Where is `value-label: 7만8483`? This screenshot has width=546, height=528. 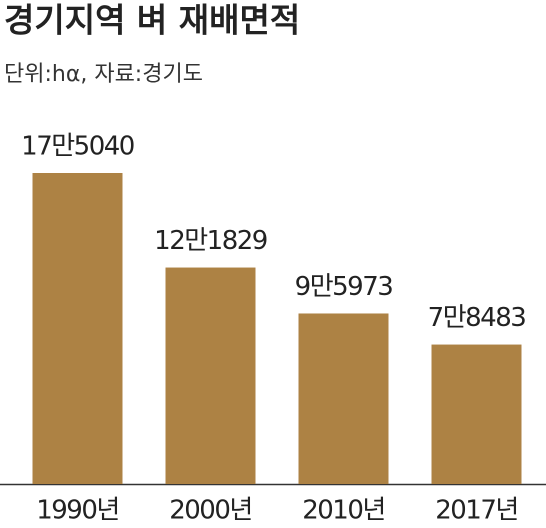
value-label: 7만8483 is located at coordinates (477, 318).